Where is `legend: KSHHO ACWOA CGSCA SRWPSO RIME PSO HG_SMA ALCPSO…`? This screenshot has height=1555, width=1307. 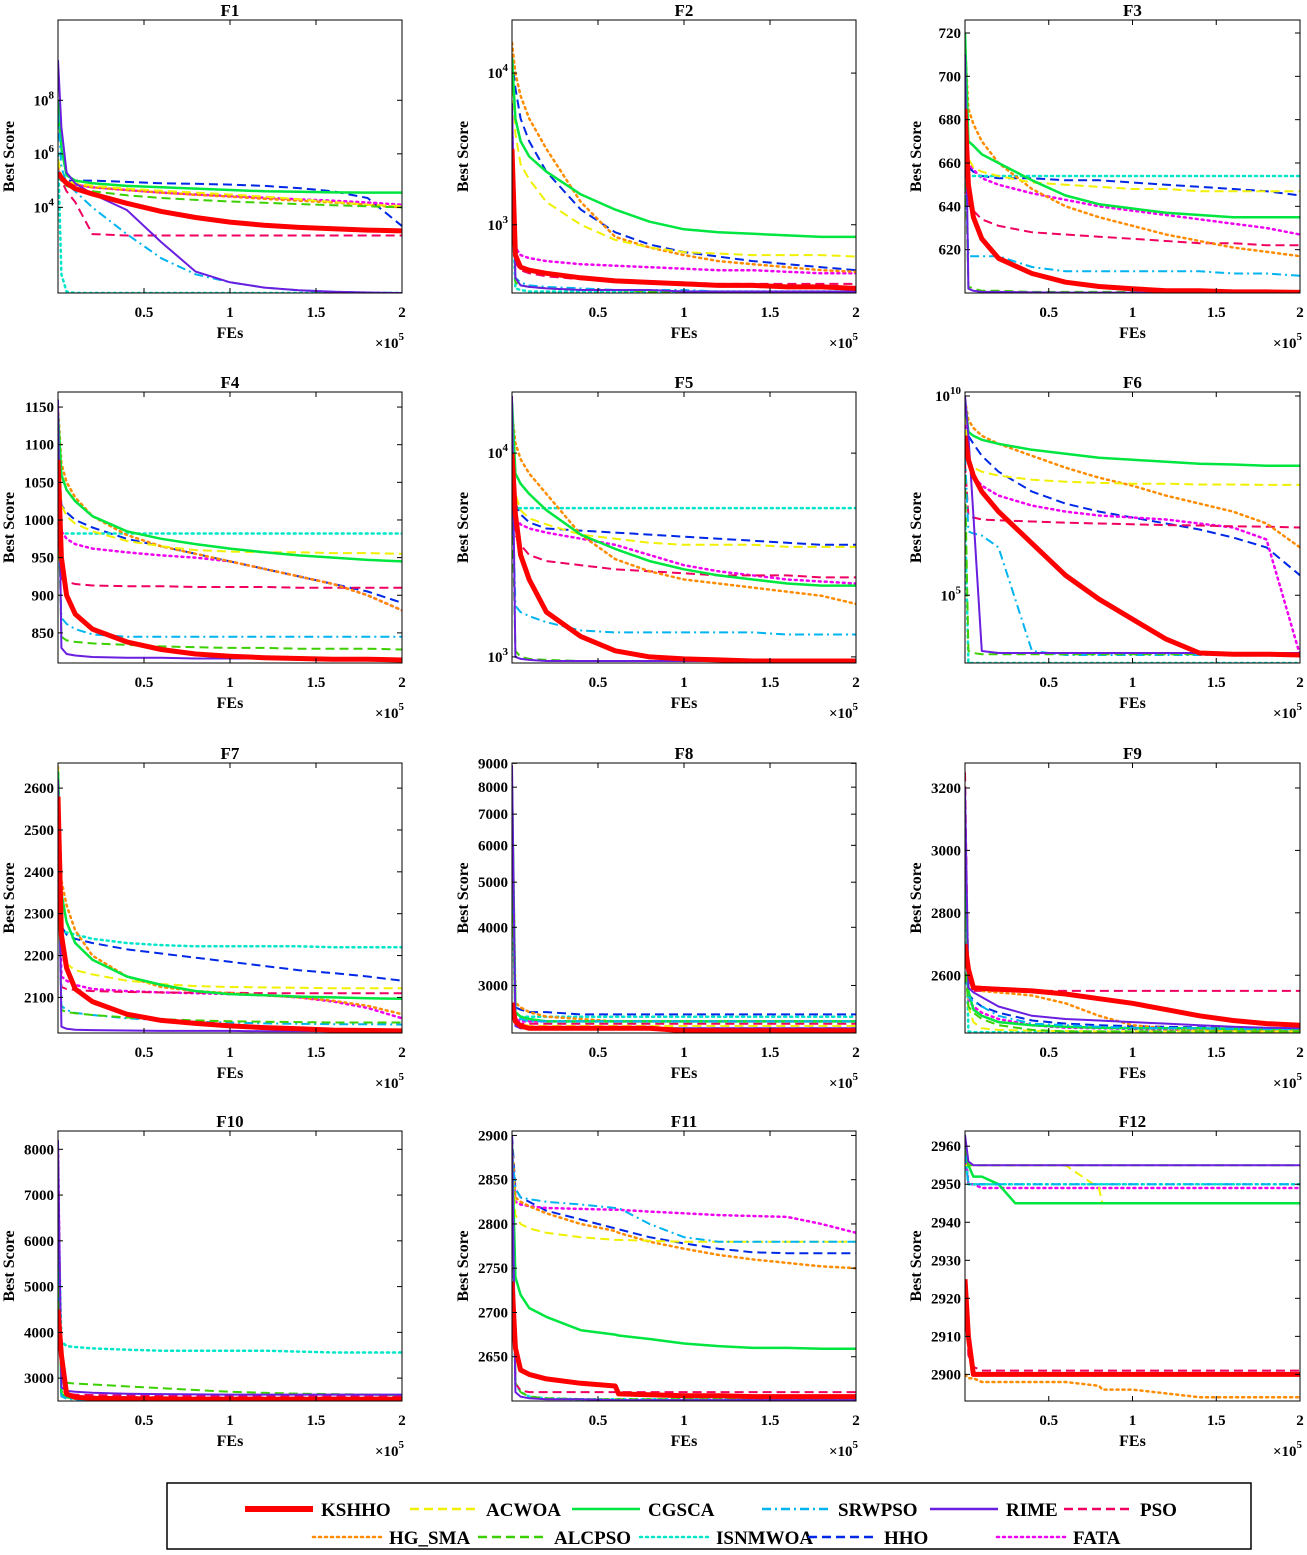 legend: KSHHO ACWOA CGSCA SRWPSO RIME PSO HG_SMA ALCPSO… is located at coordinates (709, 1516).